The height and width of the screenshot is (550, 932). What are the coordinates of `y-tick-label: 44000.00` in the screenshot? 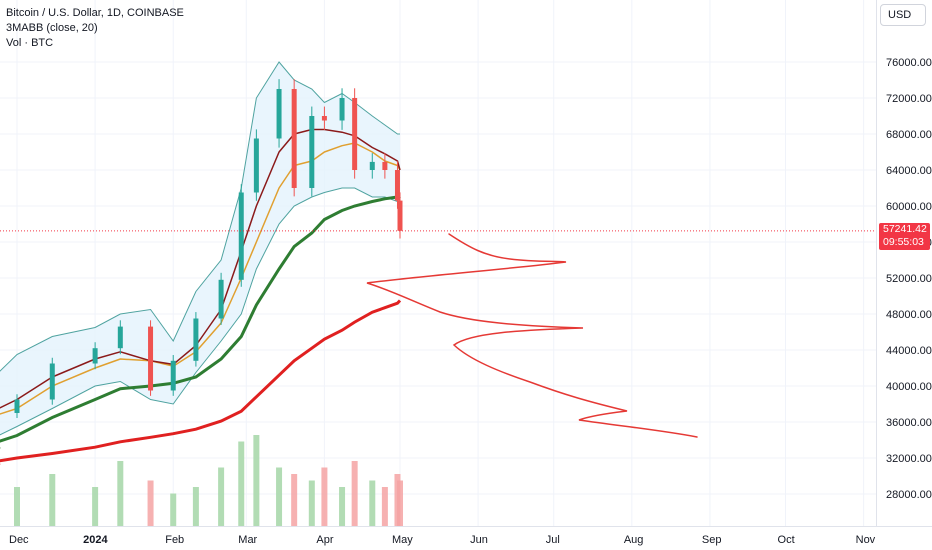 It's located at (909, 351).